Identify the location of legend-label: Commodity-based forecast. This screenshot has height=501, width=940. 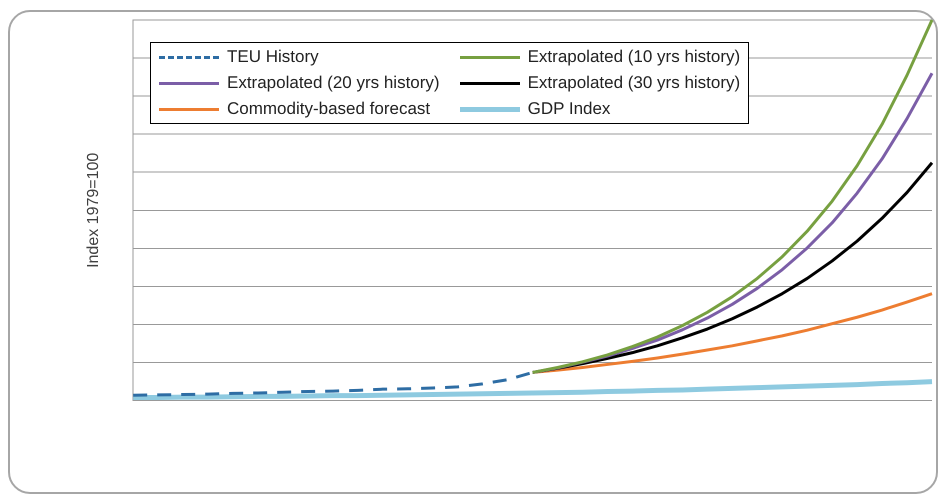
(328, 109).